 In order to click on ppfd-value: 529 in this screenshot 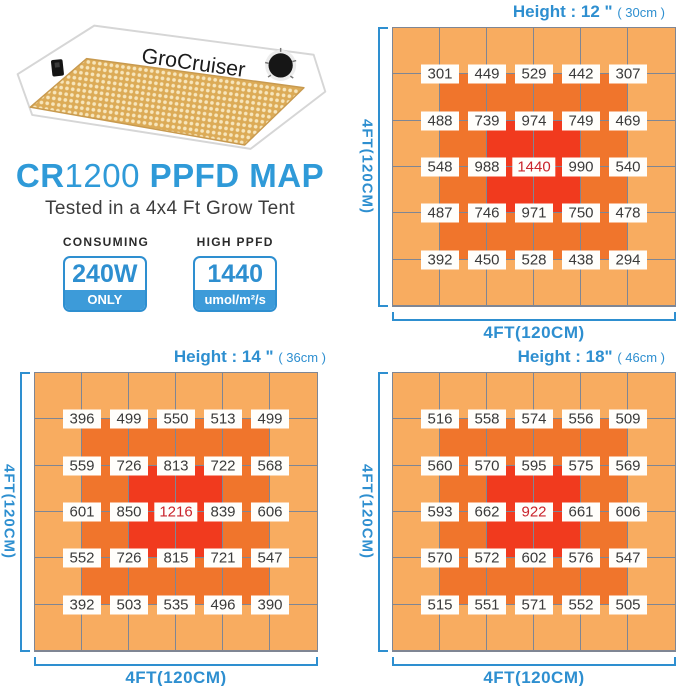, I will do `click(534, 74)`.